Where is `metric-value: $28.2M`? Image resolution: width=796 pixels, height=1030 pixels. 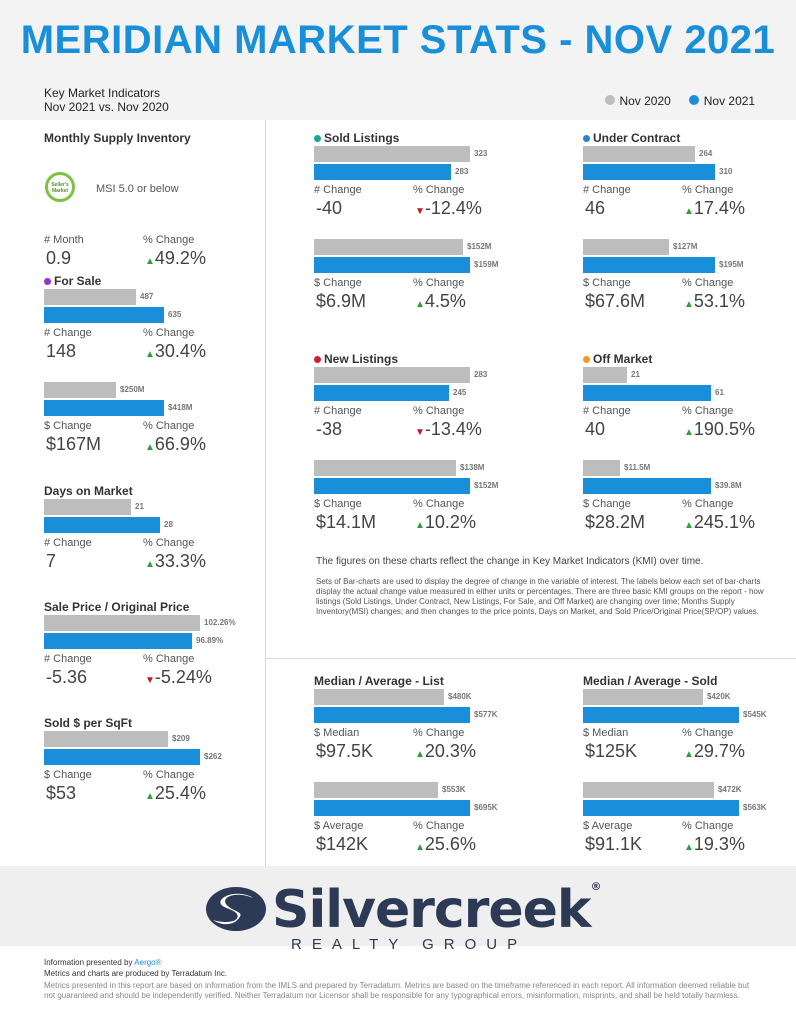 metric-value: $28.2M is located at coordinates (615, 522).